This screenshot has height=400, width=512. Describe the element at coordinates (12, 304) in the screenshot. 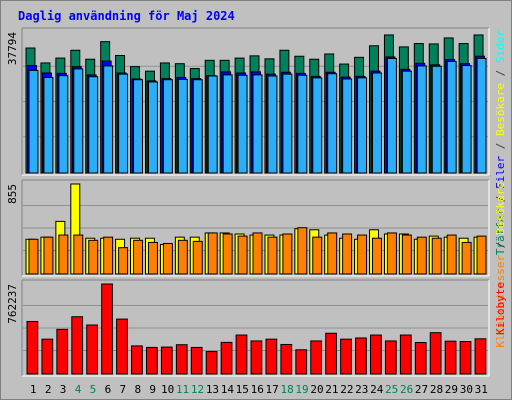

I see `y-max-label: 762237` at that location.